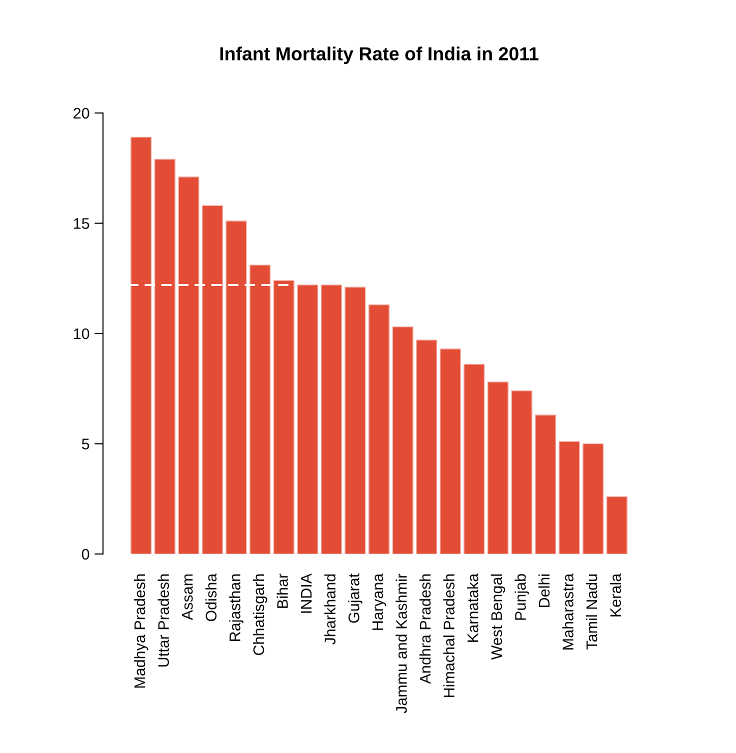  I want to click on x-tick-label: Delhi, so click(544, 591).